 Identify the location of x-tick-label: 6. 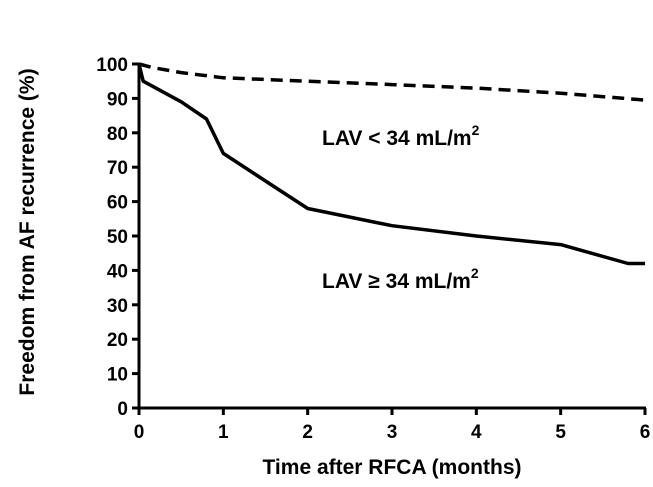
(645, 432).